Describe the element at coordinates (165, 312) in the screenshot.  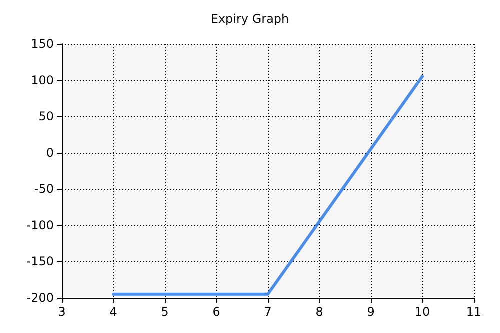
I see `x-tick-label: 5` at that location.